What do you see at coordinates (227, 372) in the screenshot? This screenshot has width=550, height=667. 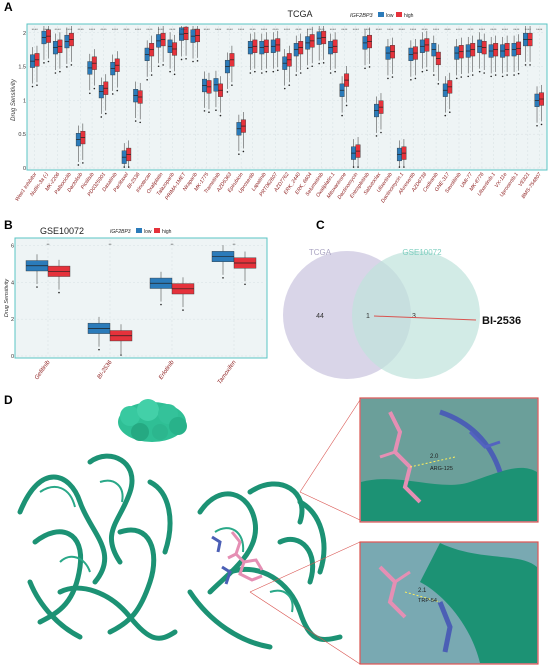 I see `x-tick-label: Tamoxifen` at bounding box center [227, 372].